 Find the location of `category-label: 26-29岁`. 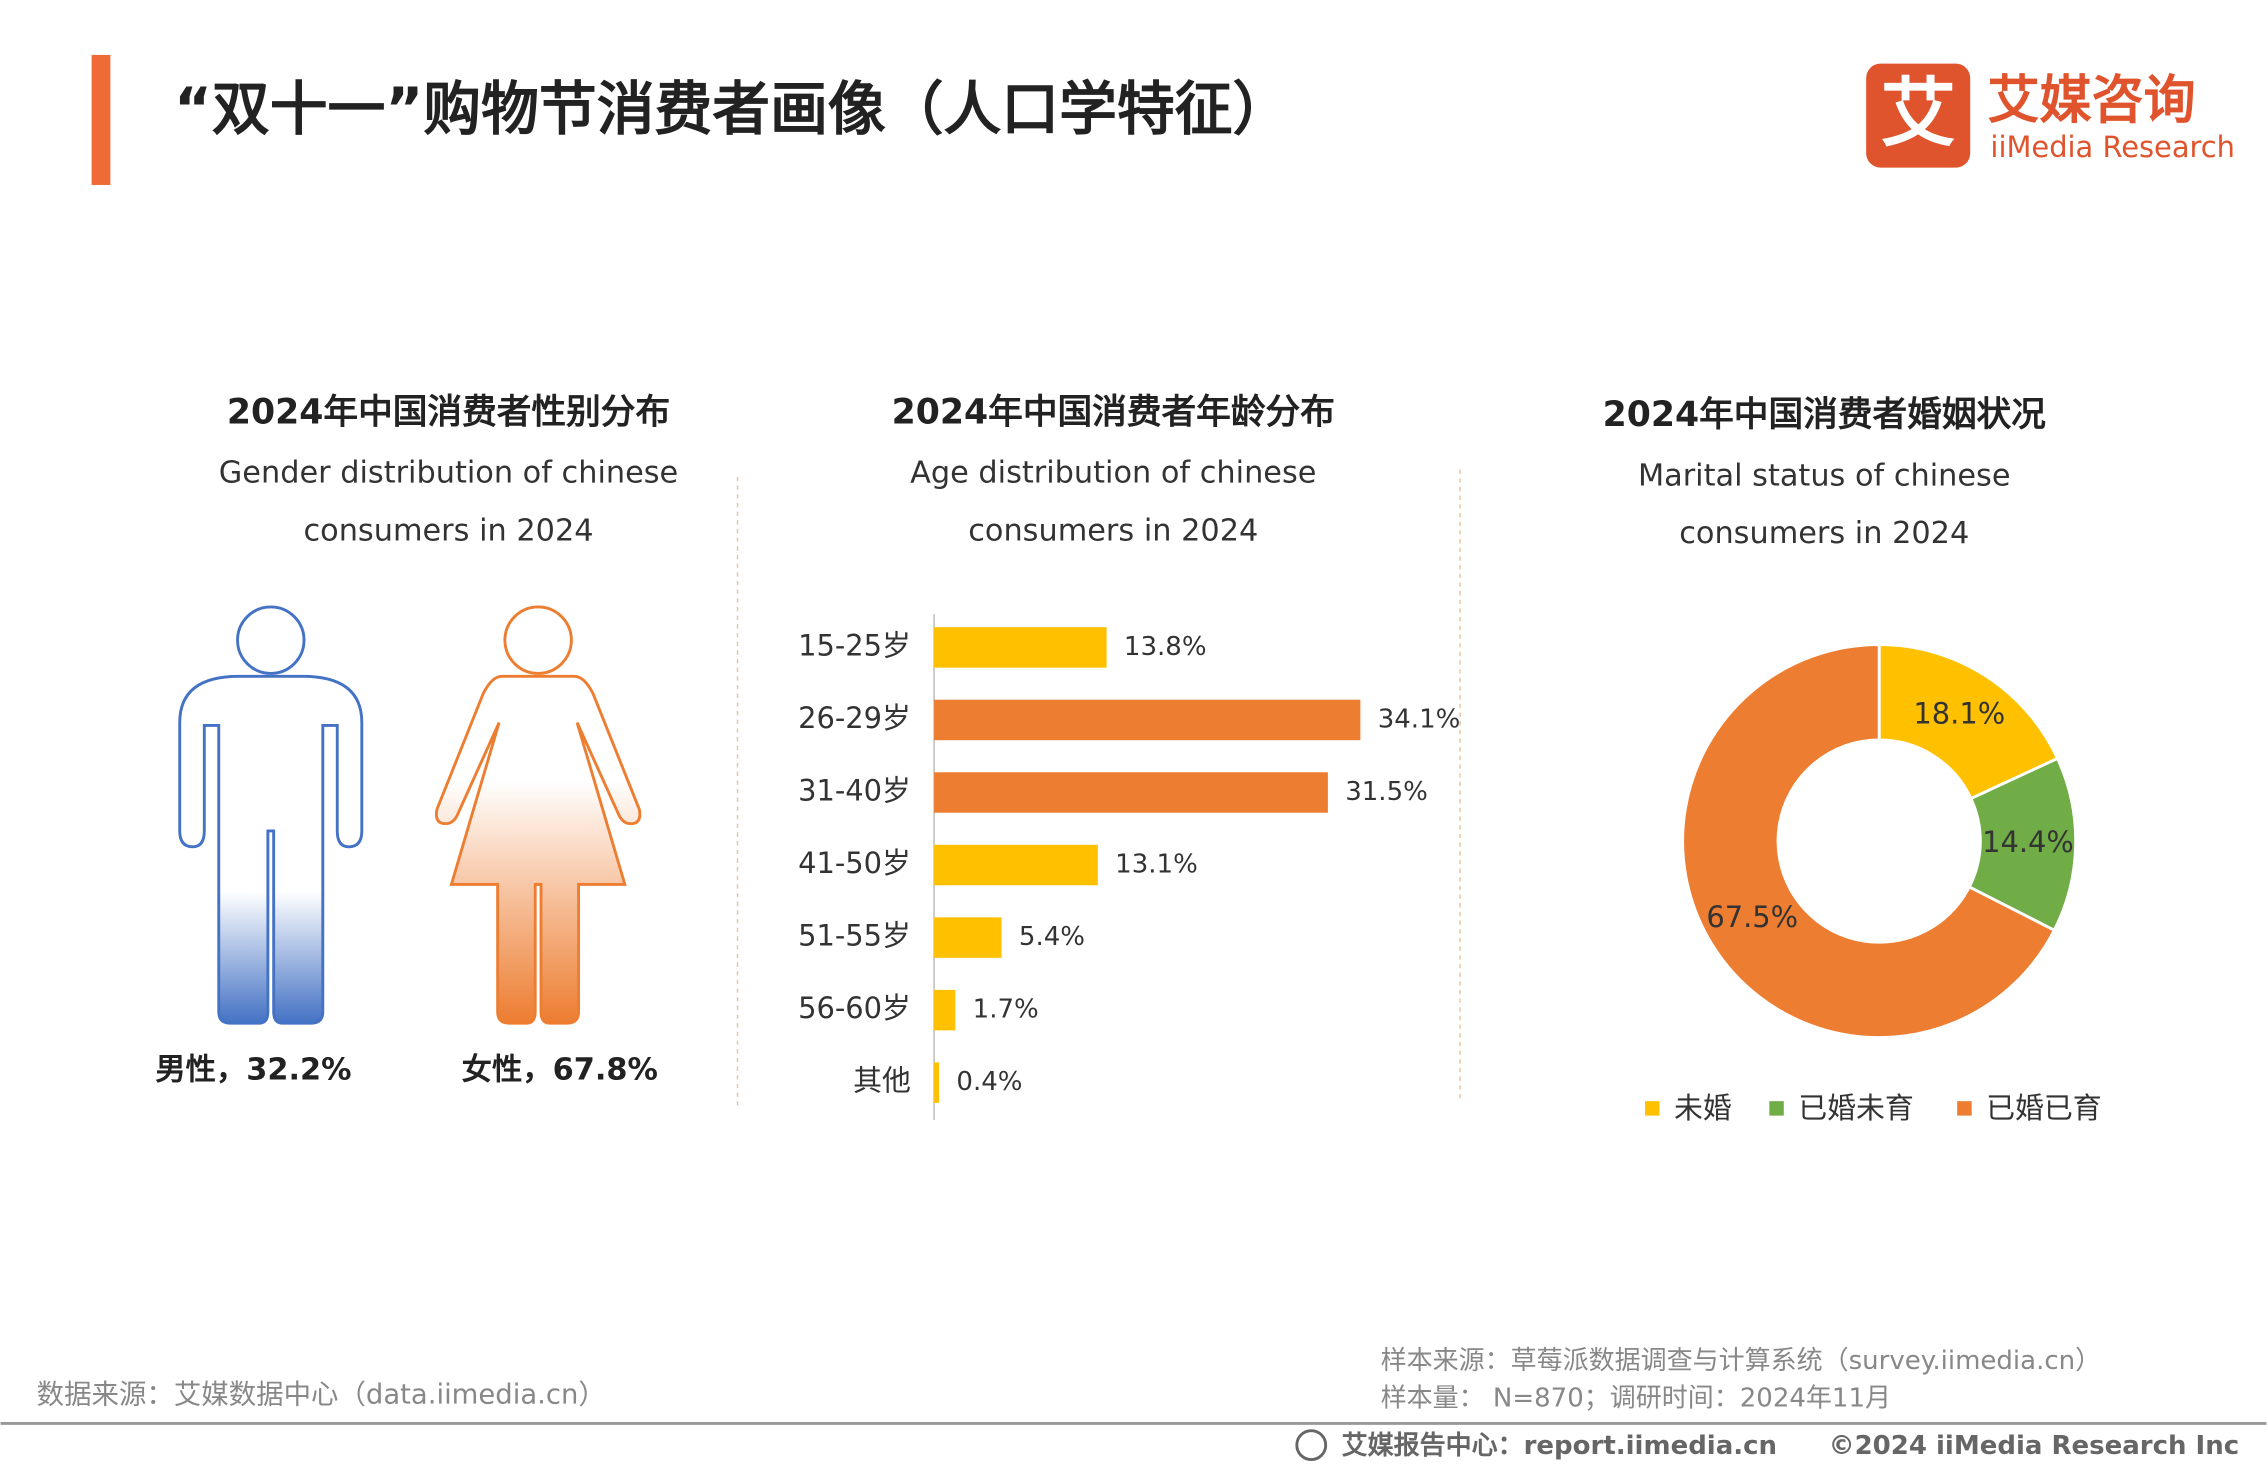

category-label: 26-29岁 is located at coordinates (854, 718).